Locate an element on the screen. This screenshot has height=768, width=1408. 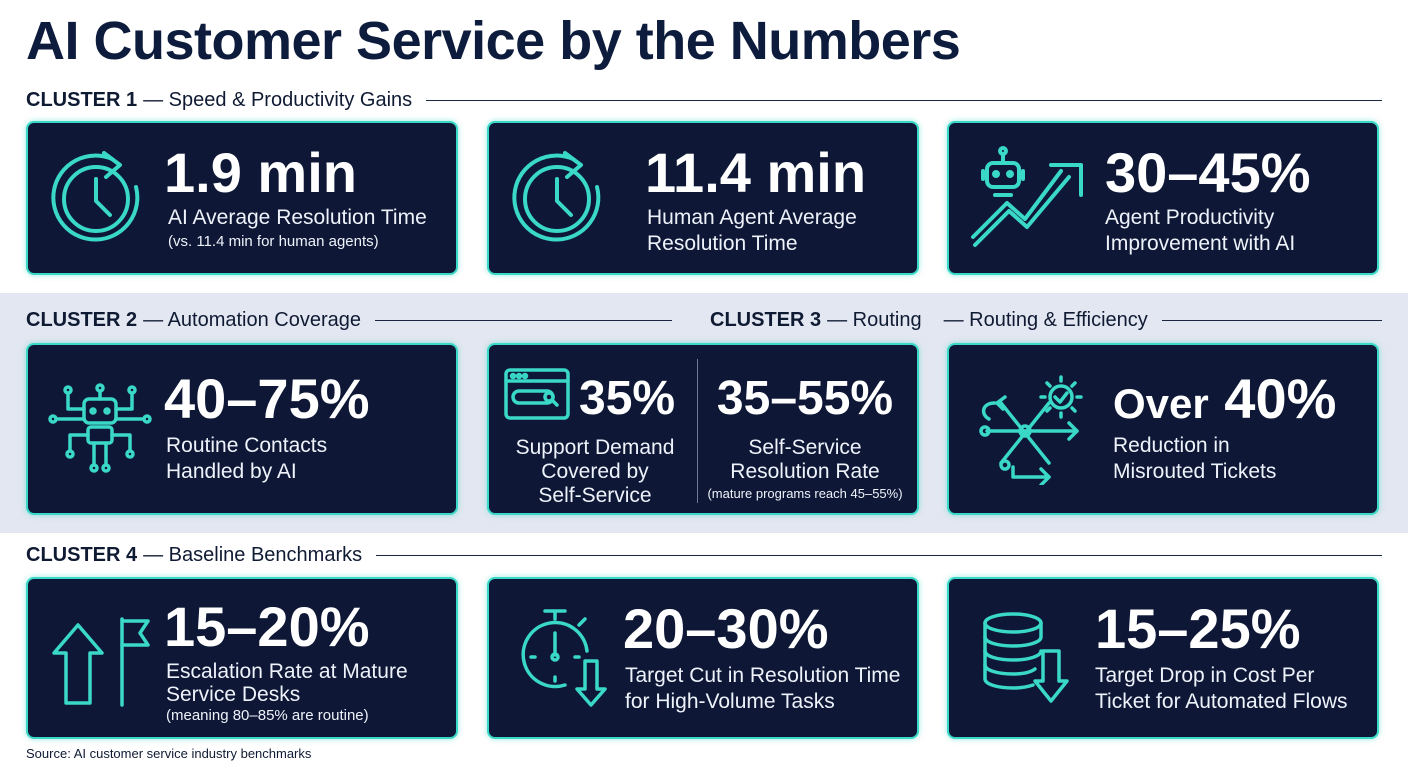
self-service-resolution-note: (mature programs reach 45–55%) is located at coordinates (805, 493).